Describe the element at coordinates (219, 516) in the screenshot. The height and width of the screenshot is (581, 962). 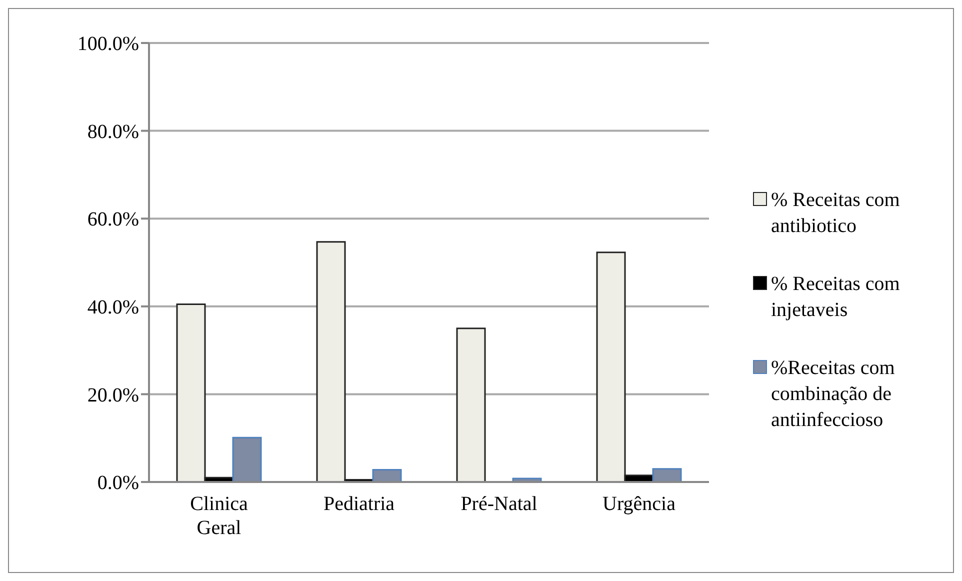
I see `x-tick-label: Clinica Geral` at that location.